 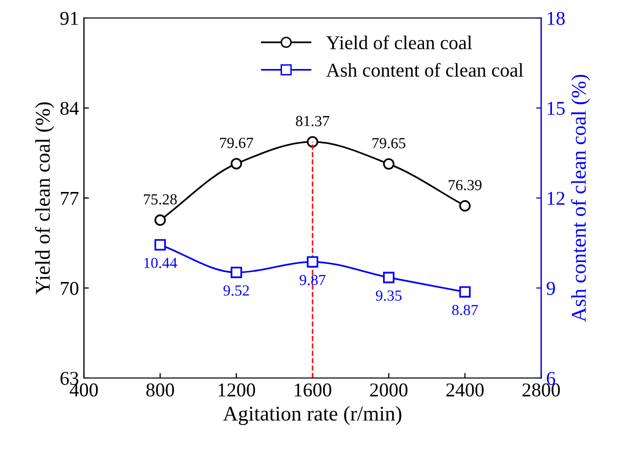 What do you see at coordinates (550, 288) in the screenshot?
I see `y2-tick-label: 9` at bounding box center [550, 288].